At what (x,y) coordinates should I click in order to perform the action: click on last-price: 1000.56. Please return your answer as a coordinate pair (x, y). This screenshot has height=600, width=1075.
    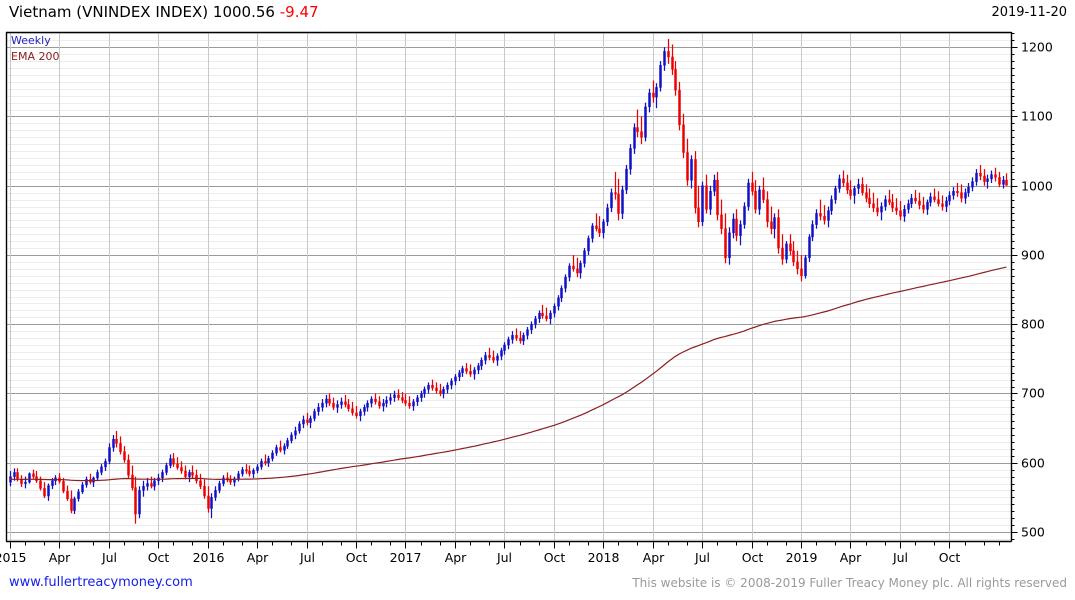
    Looking at the image, I should click on (243, 12).